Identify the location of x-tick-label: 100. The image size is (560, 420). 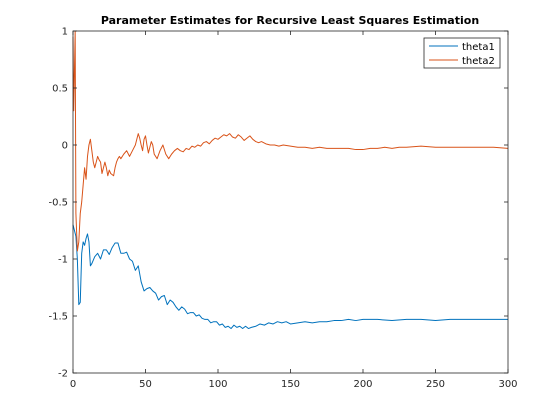
(217, 384).